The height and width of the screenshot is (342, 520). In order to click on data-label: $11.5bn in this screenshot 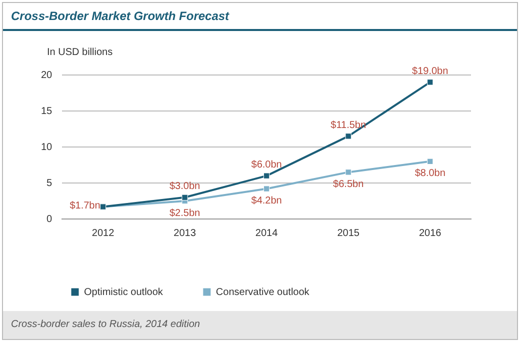, I will do `click(348, 125)`.